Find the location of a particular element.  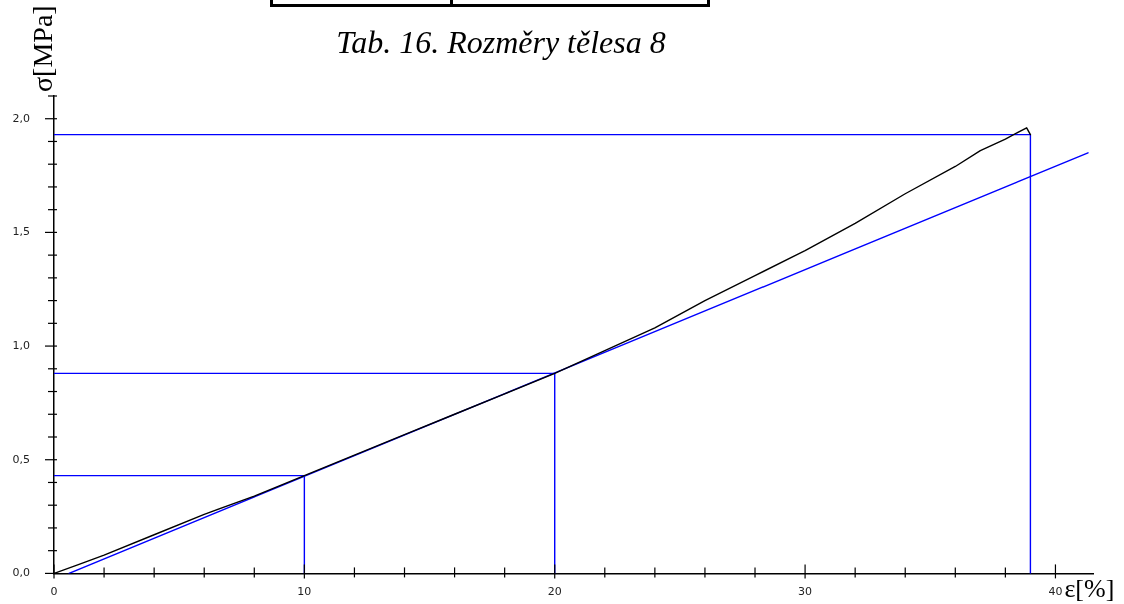

x-tick-label: 40 is located at coordinates (1055, 591).